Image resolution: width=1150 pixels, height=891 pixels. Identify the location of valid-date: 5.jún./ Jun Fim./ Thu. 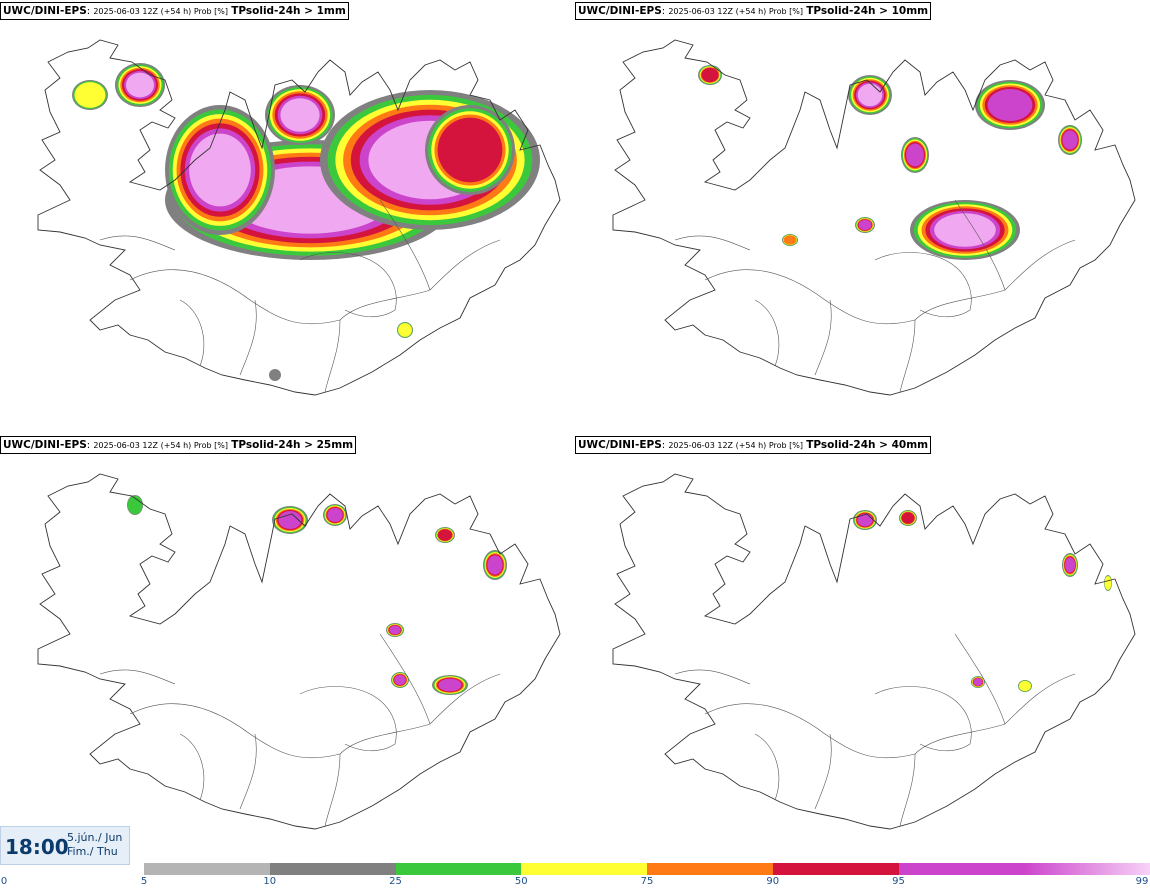
(94, 845).